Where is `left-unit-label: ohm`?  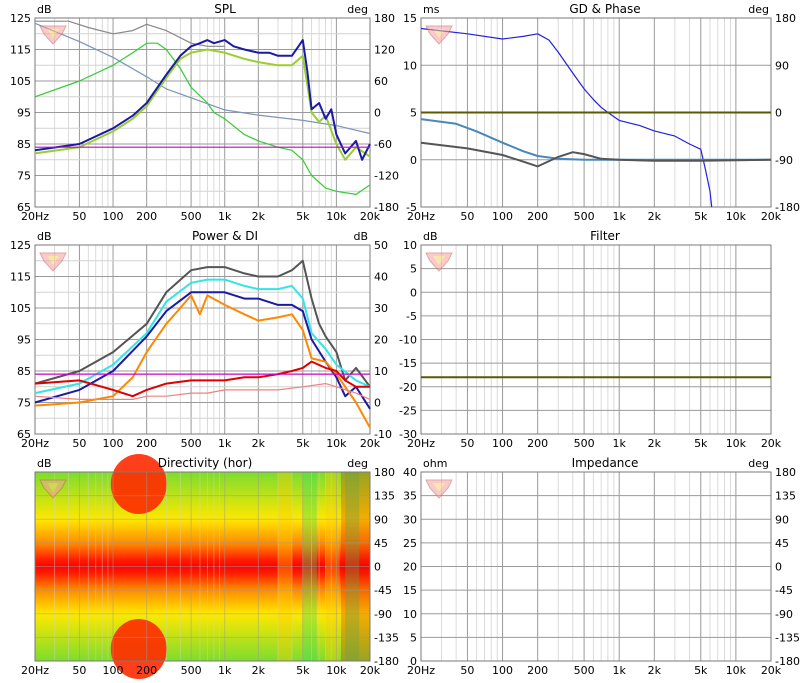
left-unit-label: ohm is located at coordinates (435, 463).